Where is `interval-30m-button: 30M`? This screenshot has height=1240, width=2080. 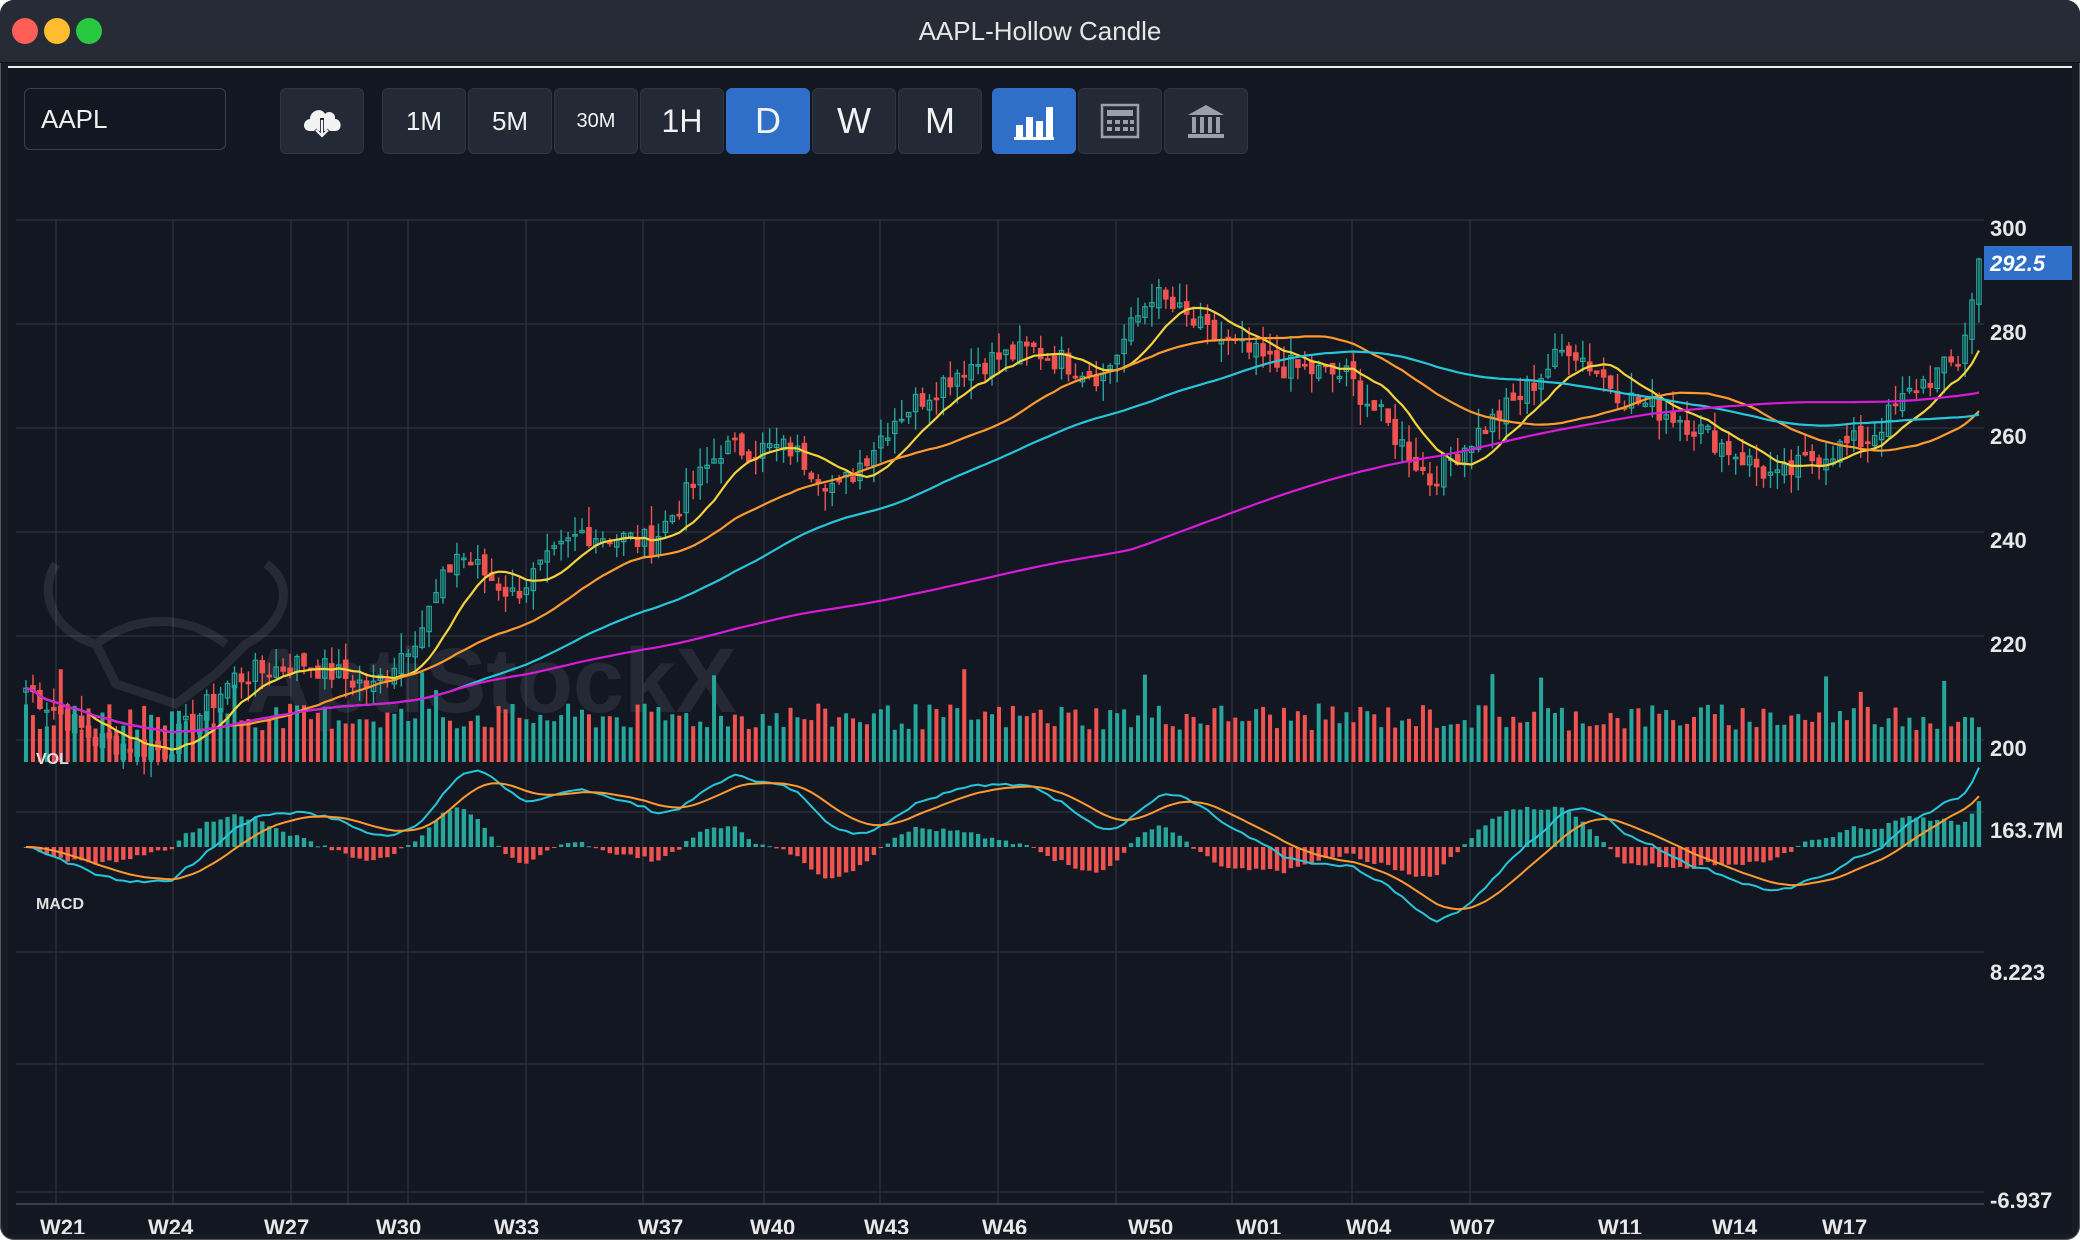 interval-30m-button: 30M is located at coordinates (596, 121).